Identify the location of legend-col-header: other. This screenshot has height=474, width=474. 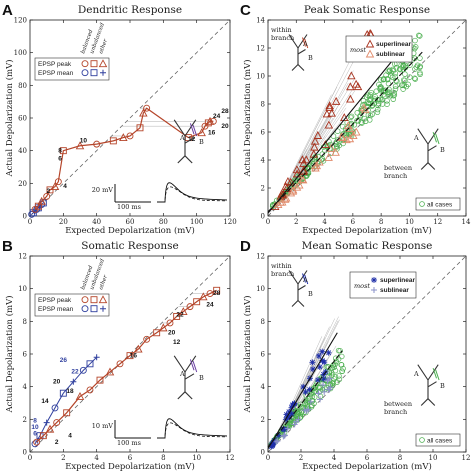
(103, 282).